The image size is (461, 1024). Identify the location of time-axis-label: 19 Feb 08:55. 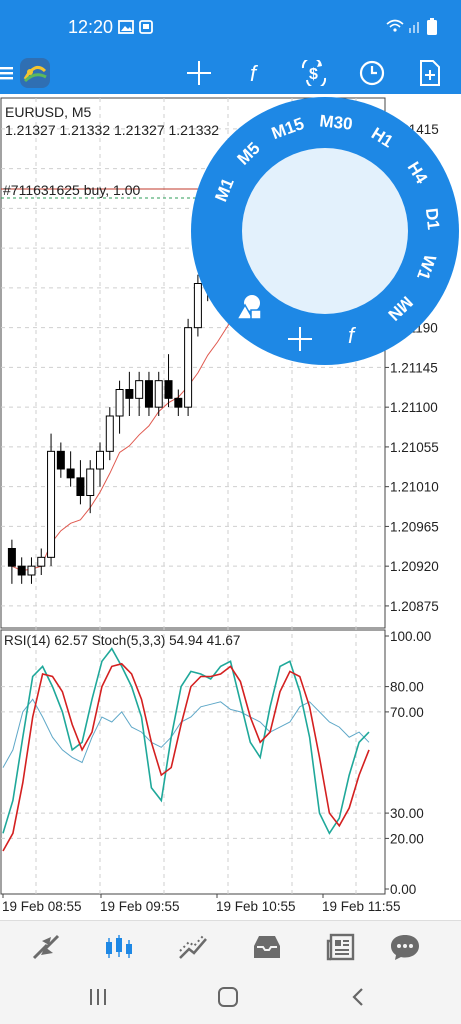
(42, 906).